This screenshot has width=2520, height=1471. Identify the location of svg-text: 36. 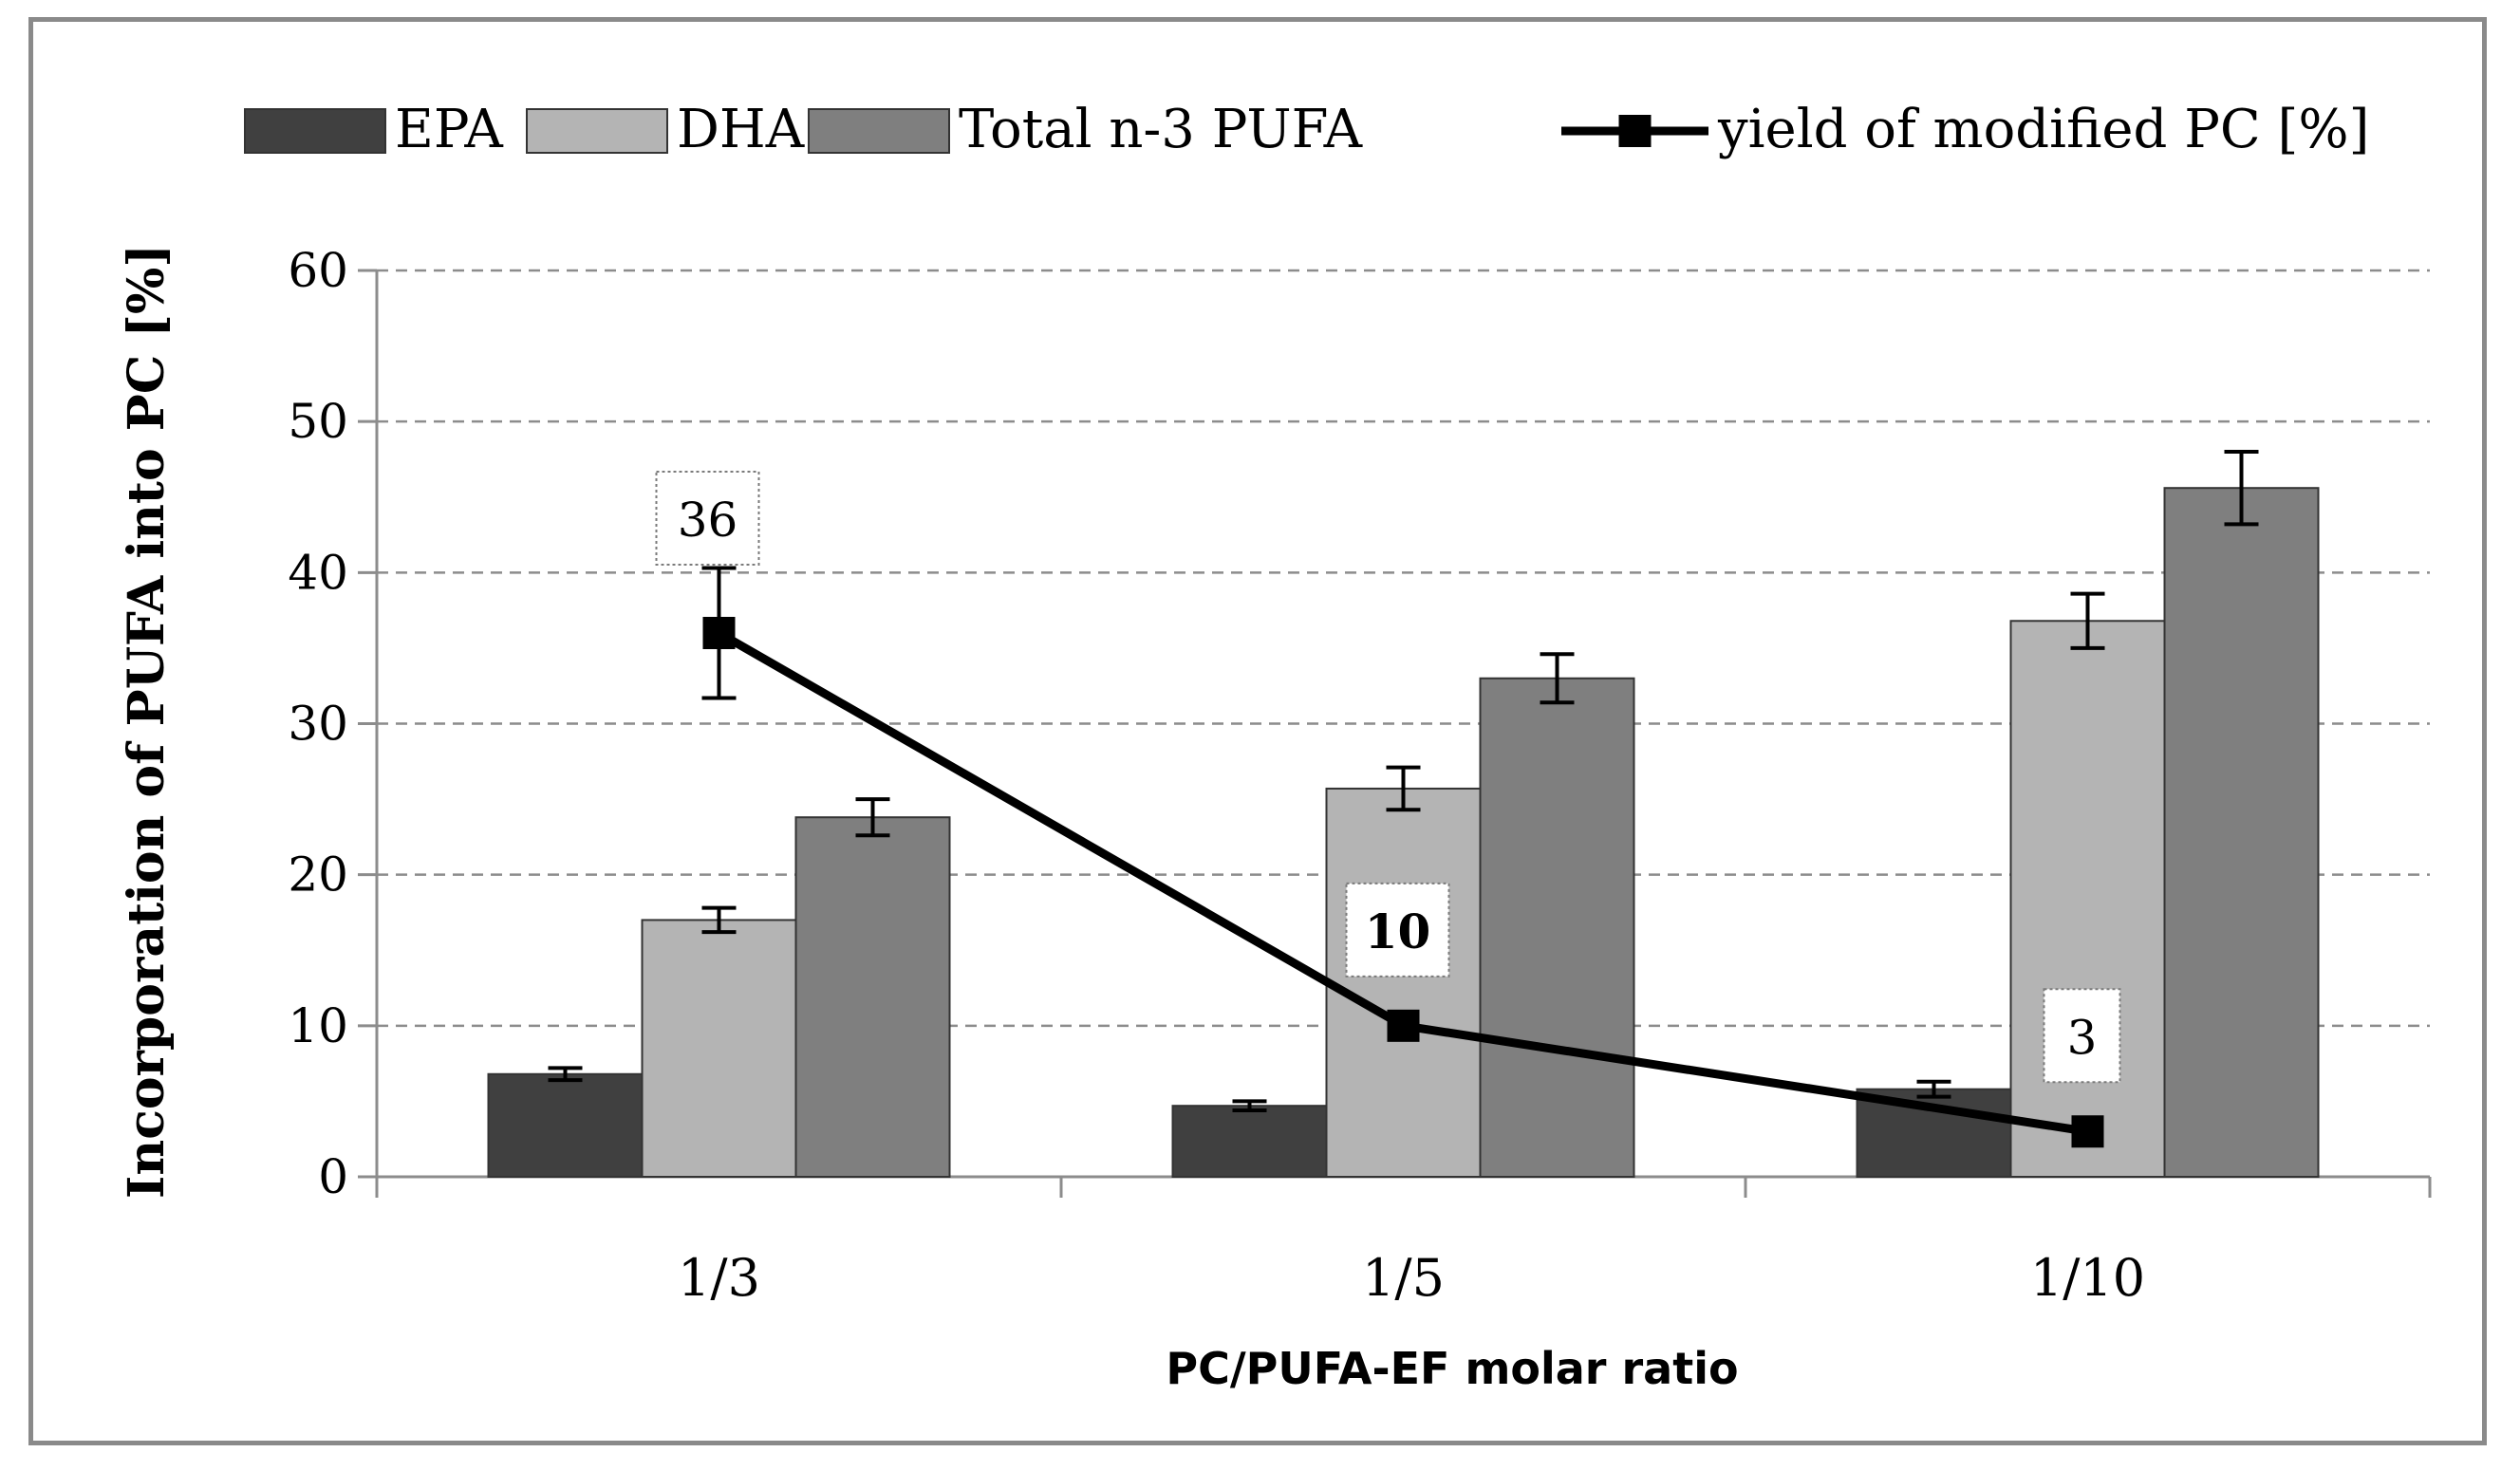
(708, 520).